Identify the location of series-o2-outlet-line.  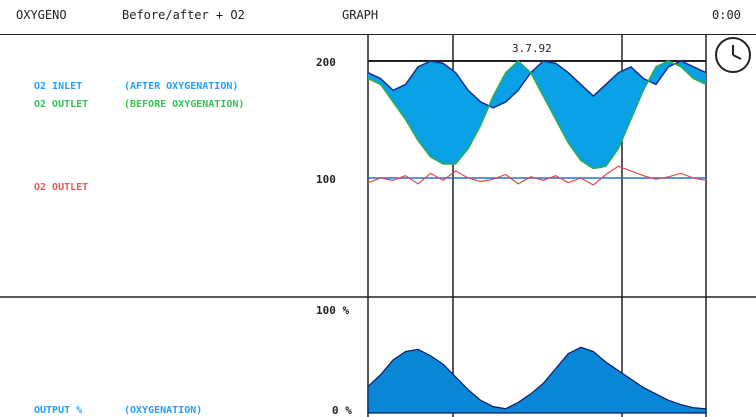
(537, 175).